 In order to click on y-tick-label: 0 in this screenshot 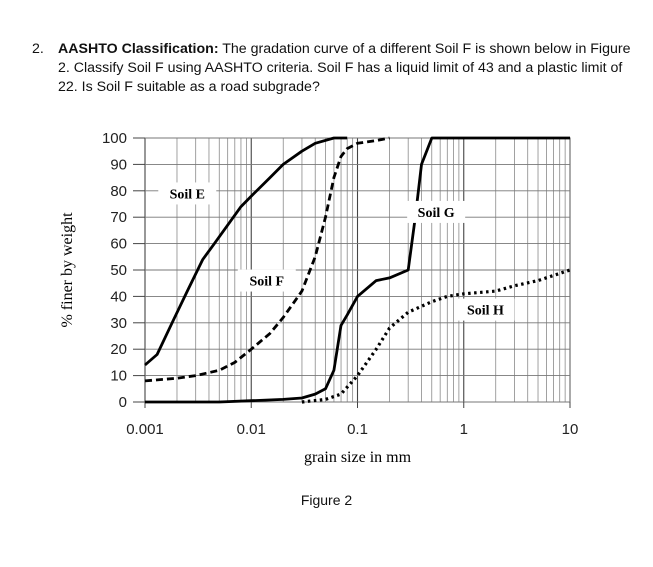, I will do `click(123, 402)`.